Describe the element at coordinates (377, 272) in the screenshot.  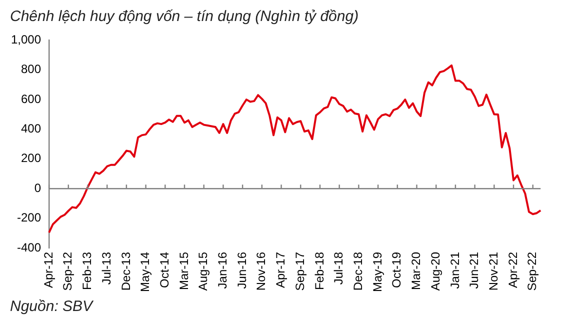
I see `x-tick-label: May-19` at that location.